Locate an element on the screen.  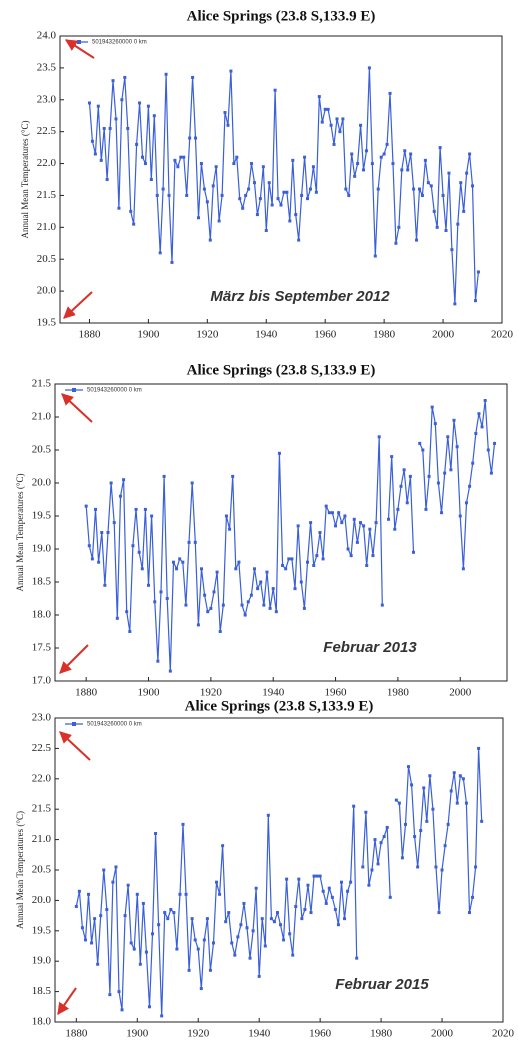
y-tick-label: 23.0 is located at coordinates (47, 99).